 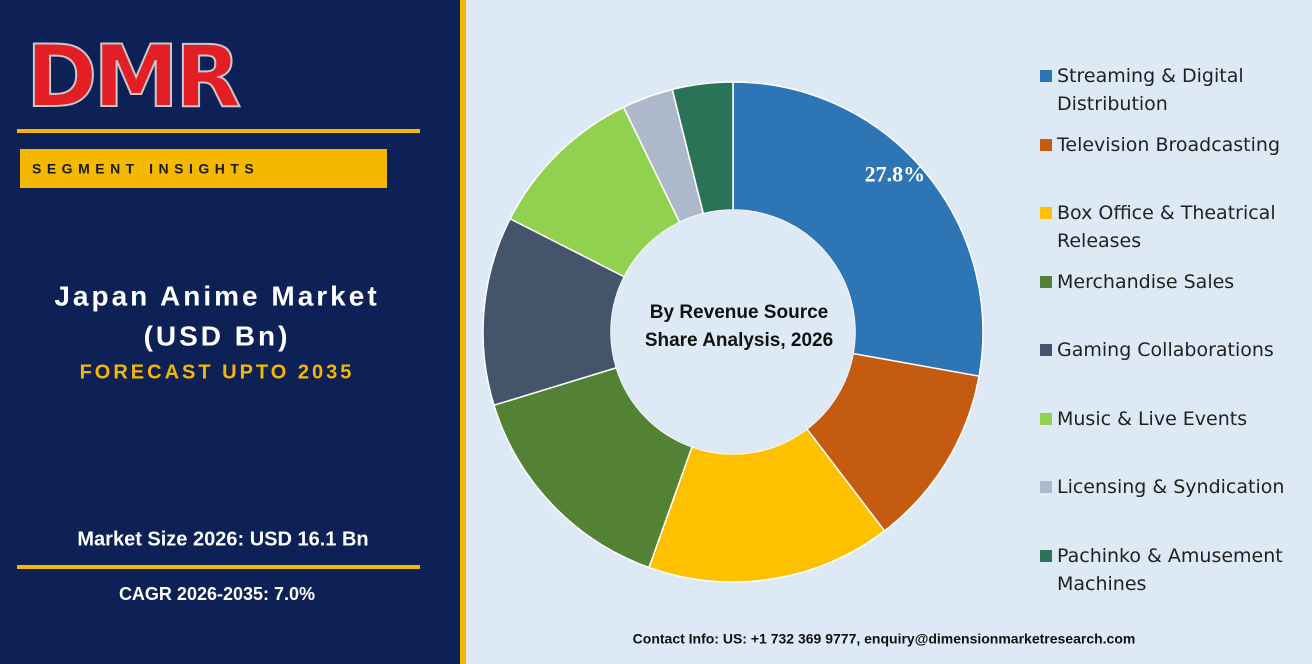 What do you see at coordinates (133, 77) in the screenshot?
I see `logo: DMR` at bounding box center [133, 77].